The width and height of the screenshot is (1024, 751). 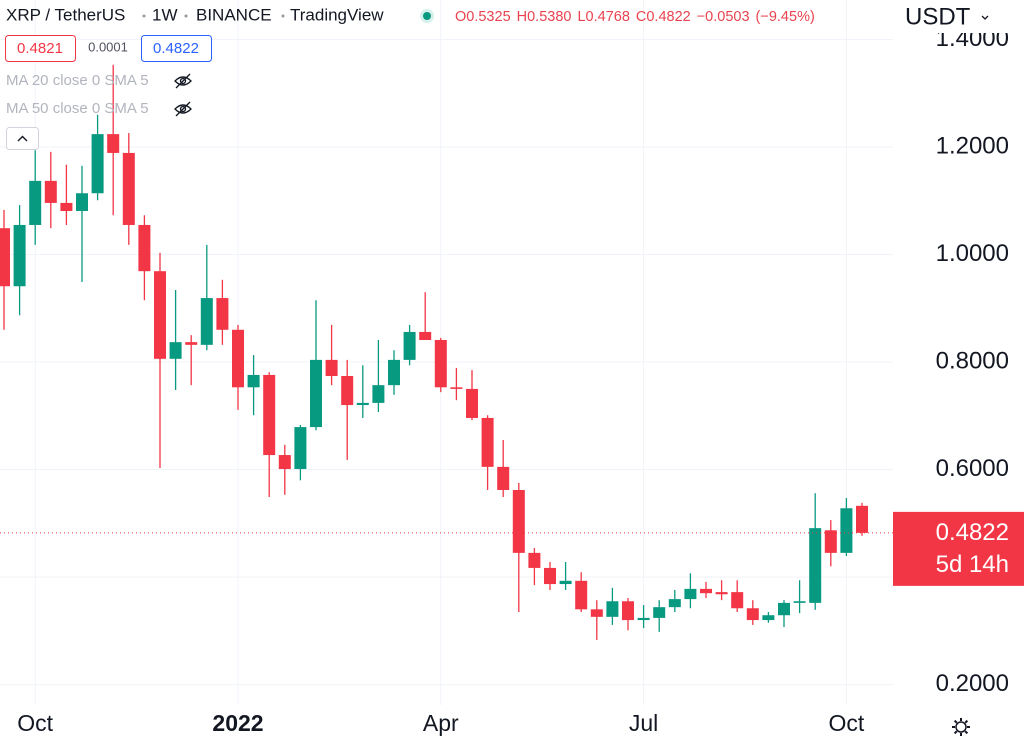 What do you see at coordinates (603, 17) in the screenshot?
I see `ohlc-item: L0.4768` at bounding box center [603, 17].